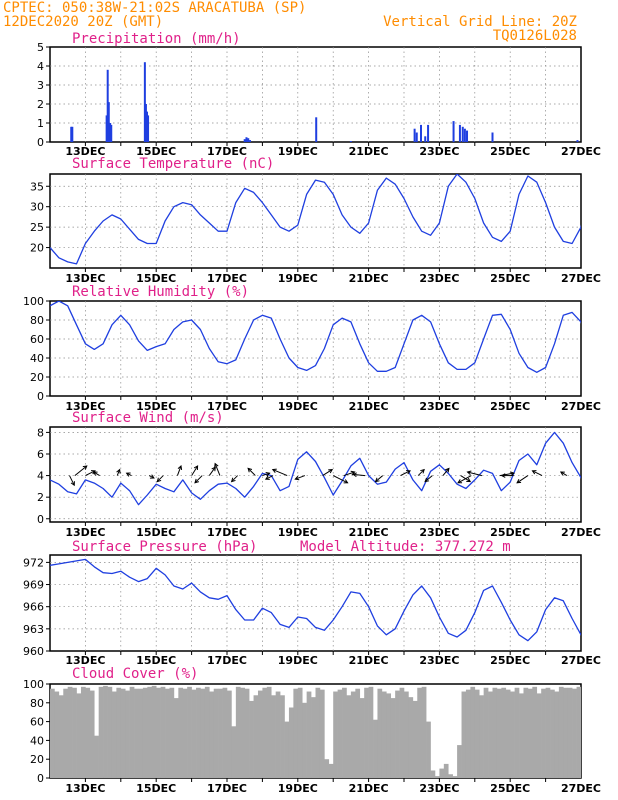  Describe the element at coordinates (40, 454) in the screenshot. I see `wind-ytick-label: 6` at that location.